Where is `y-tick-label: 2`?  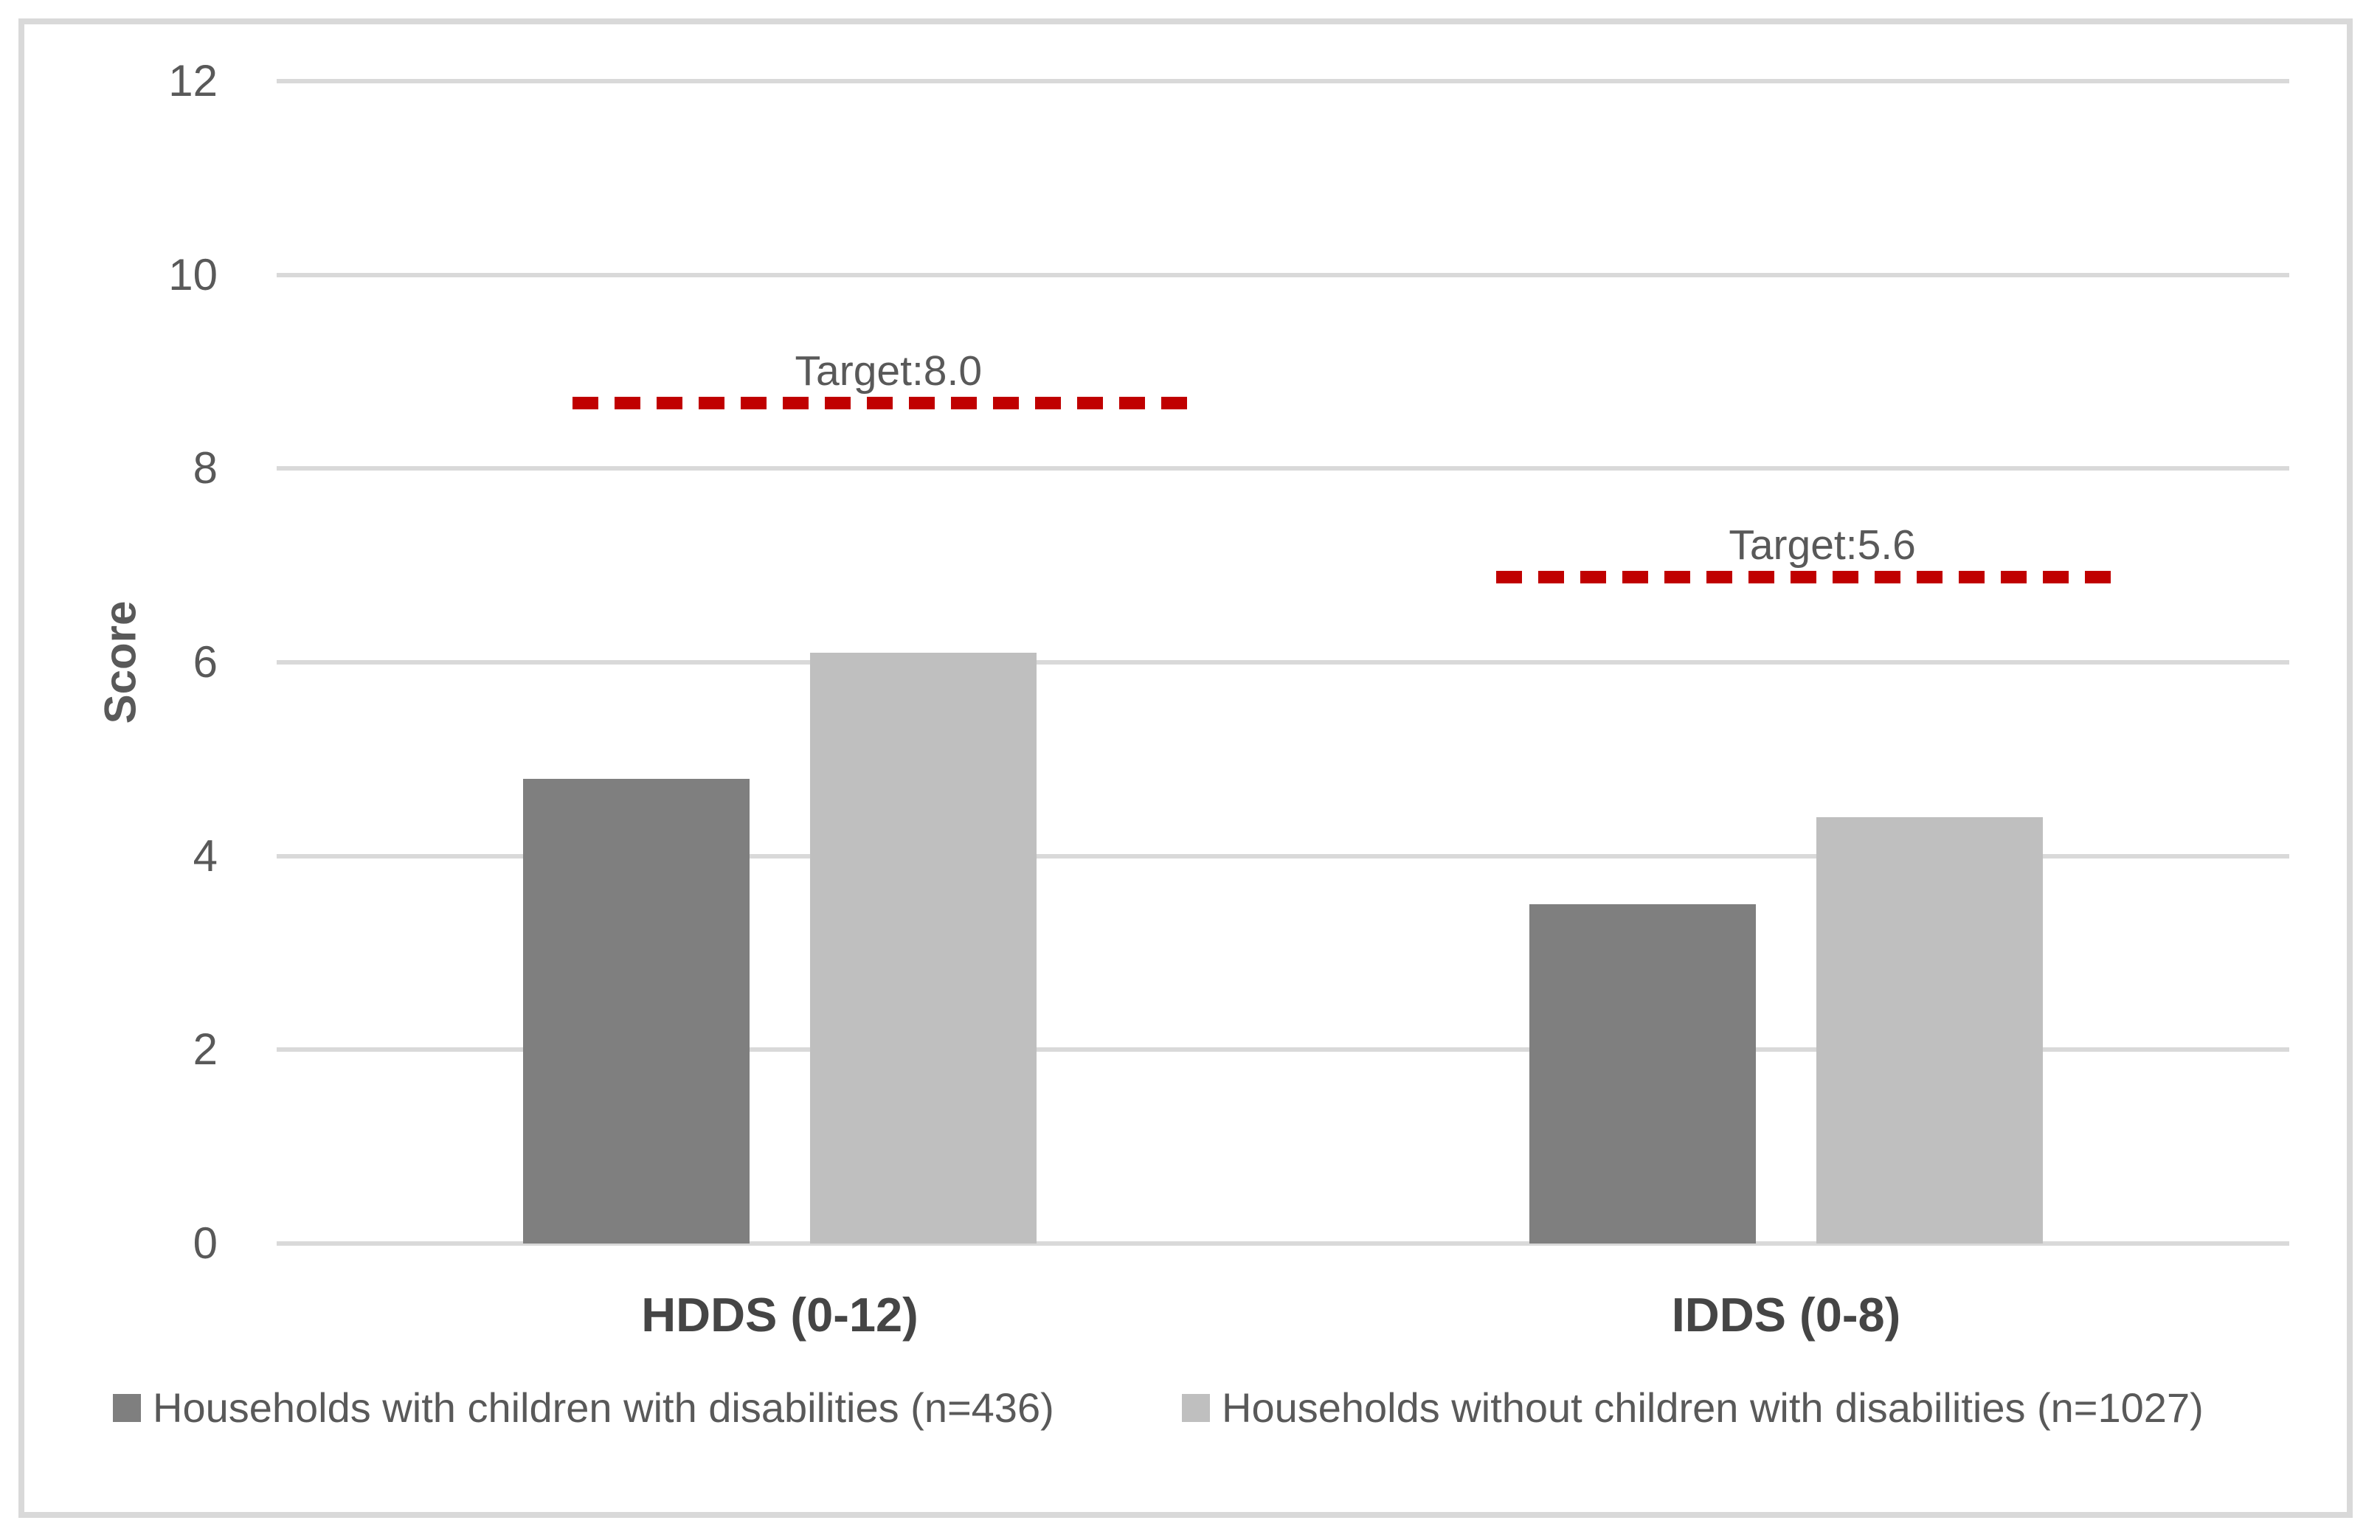 y-tick-label: 2 is located at coordinates (205, 1049).